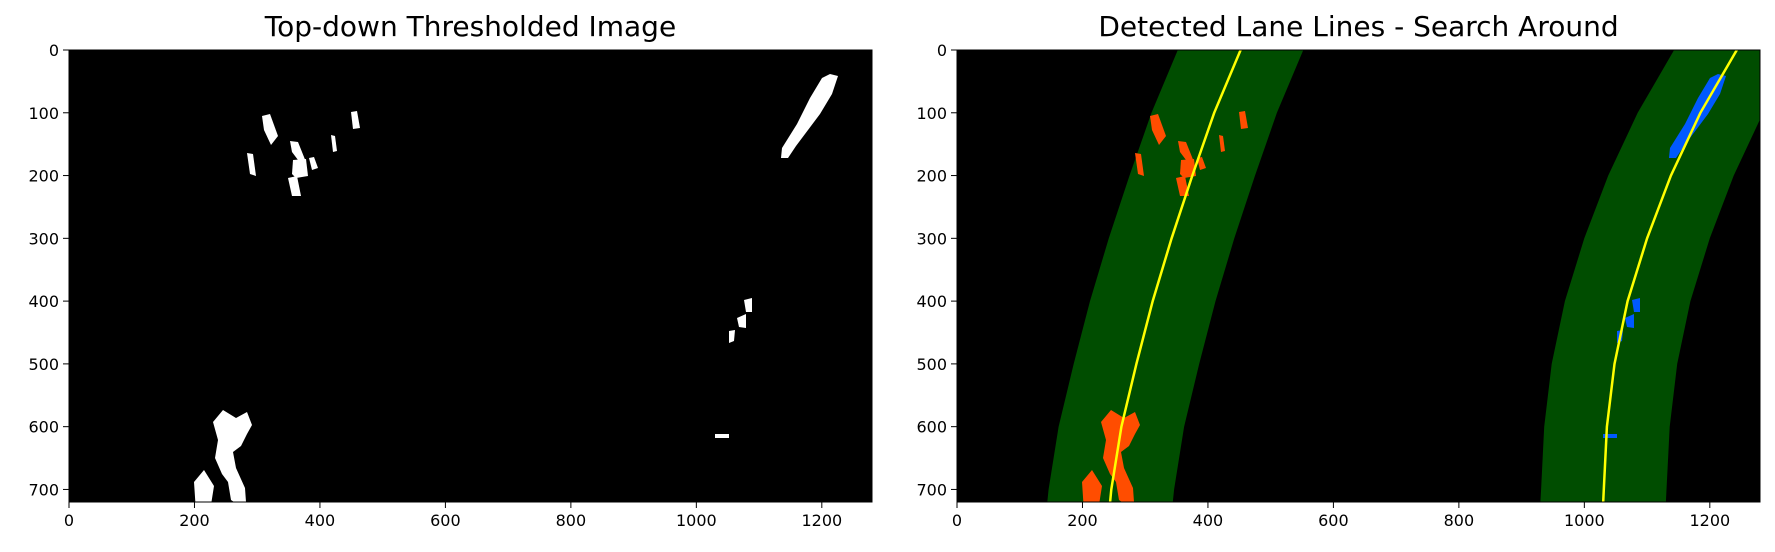  I want to click on panel-title: Top-down Thresholded Image, so click(470, 26).